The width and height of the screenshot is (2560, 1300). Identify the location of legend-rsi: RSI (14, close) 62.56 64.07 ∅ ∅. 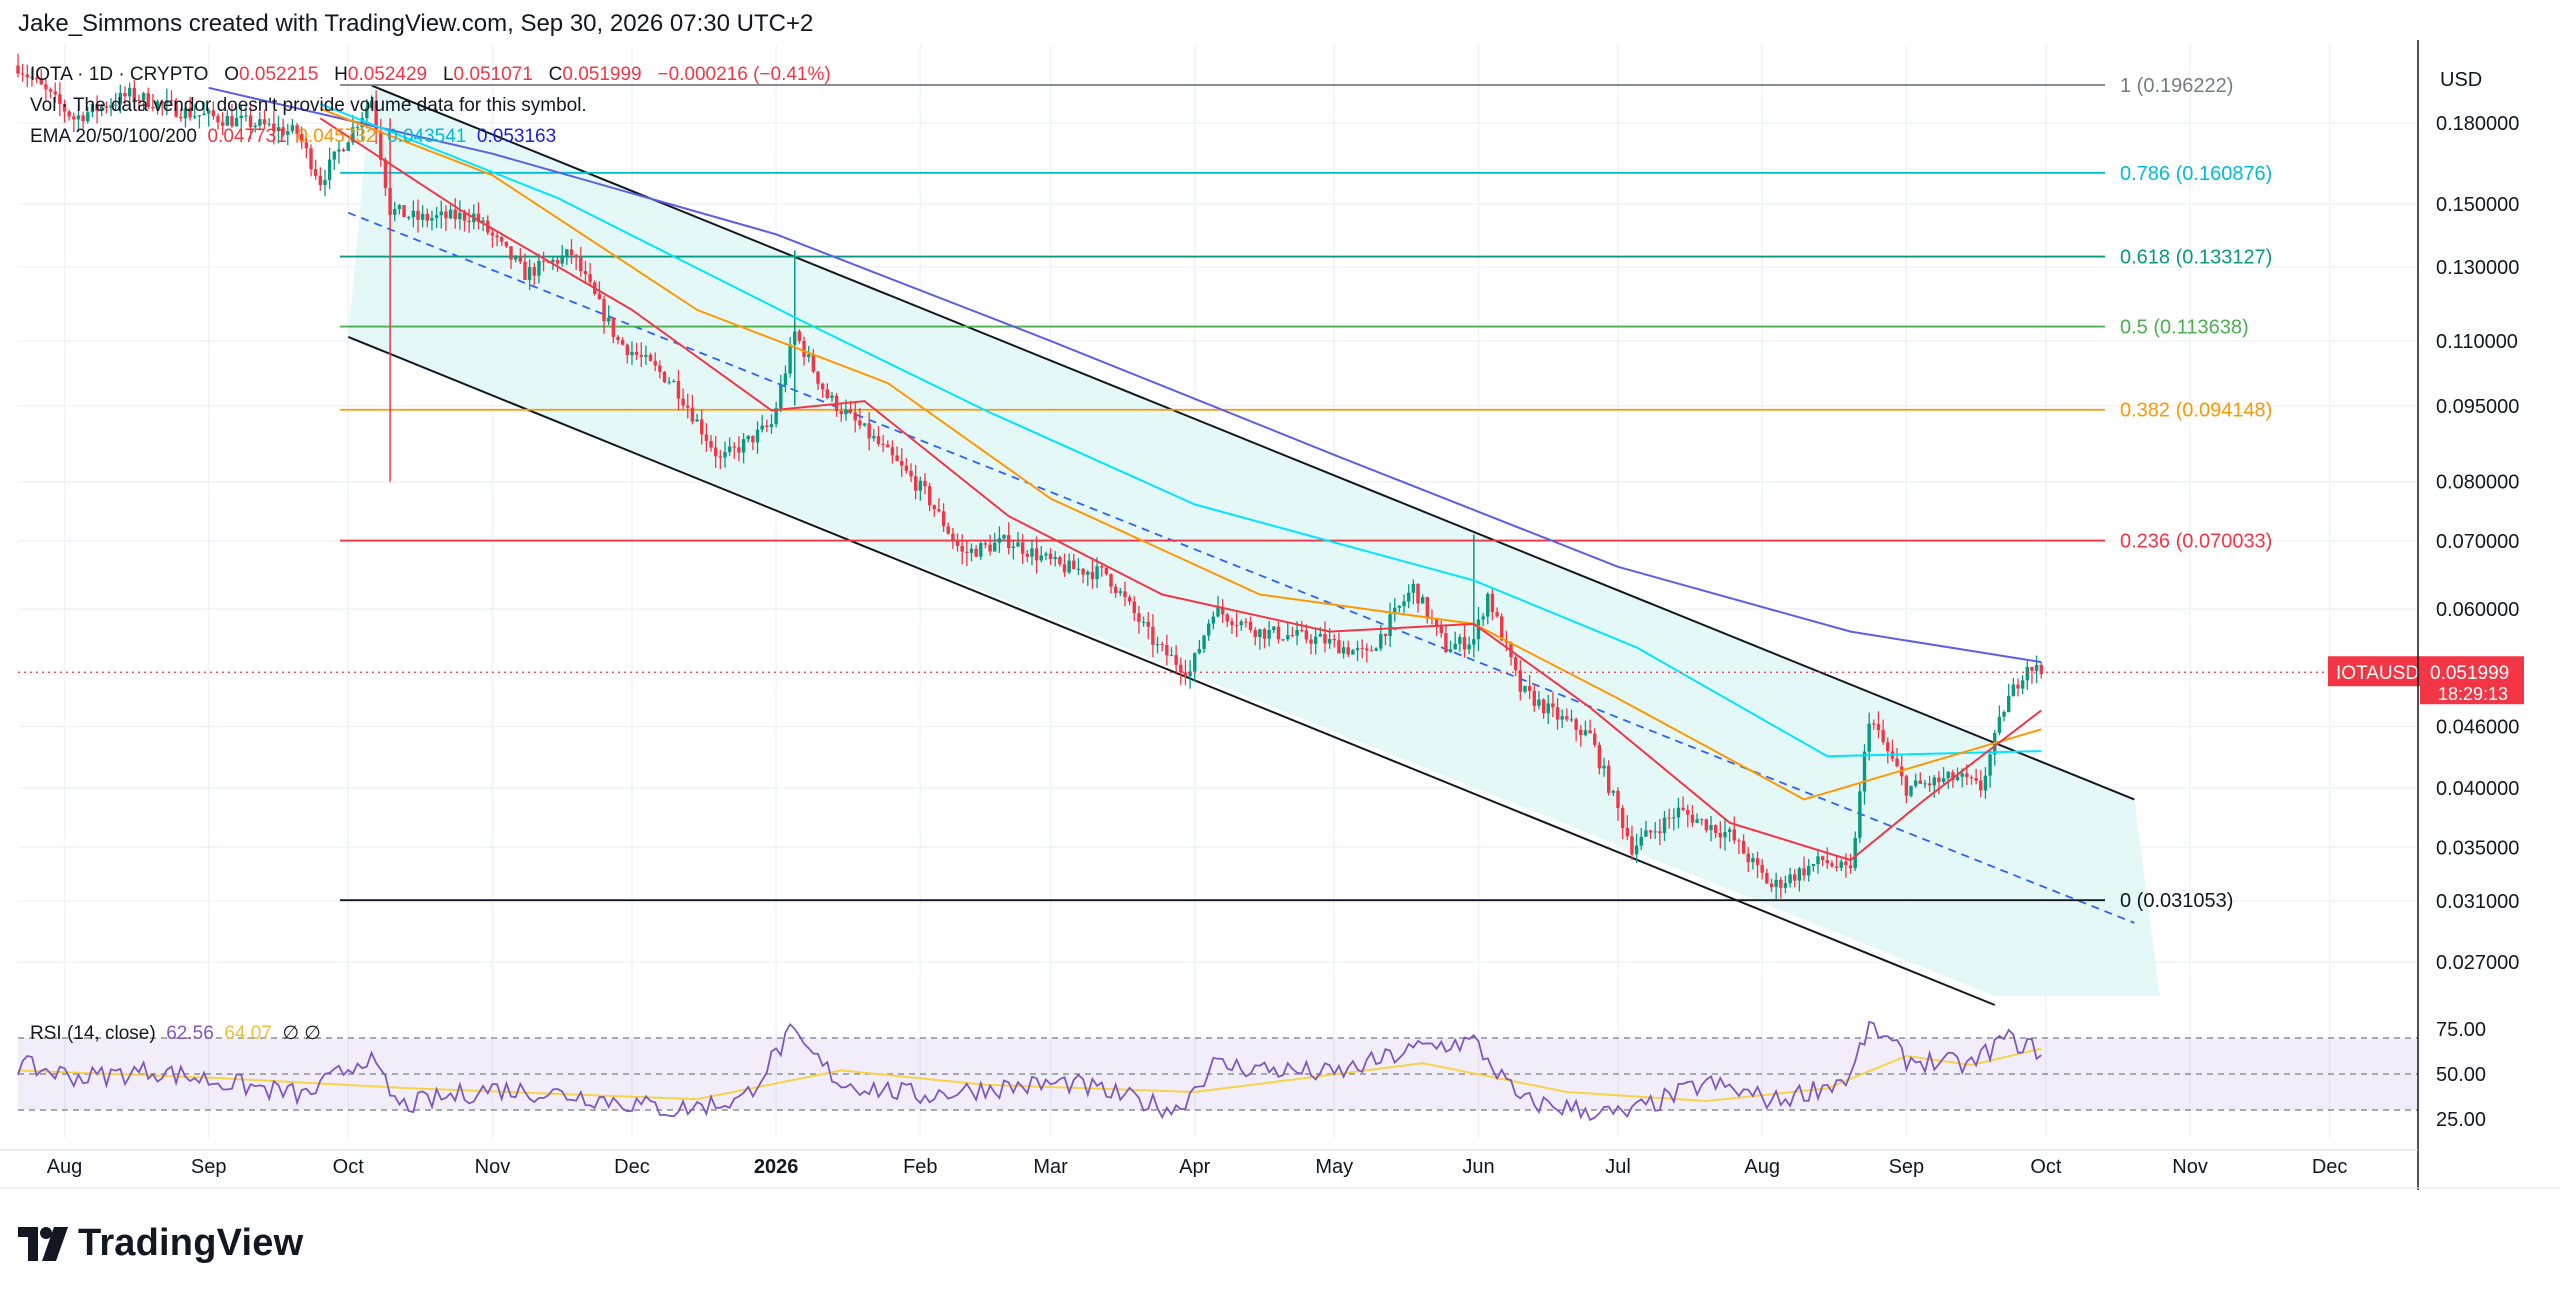
(175, 1033).